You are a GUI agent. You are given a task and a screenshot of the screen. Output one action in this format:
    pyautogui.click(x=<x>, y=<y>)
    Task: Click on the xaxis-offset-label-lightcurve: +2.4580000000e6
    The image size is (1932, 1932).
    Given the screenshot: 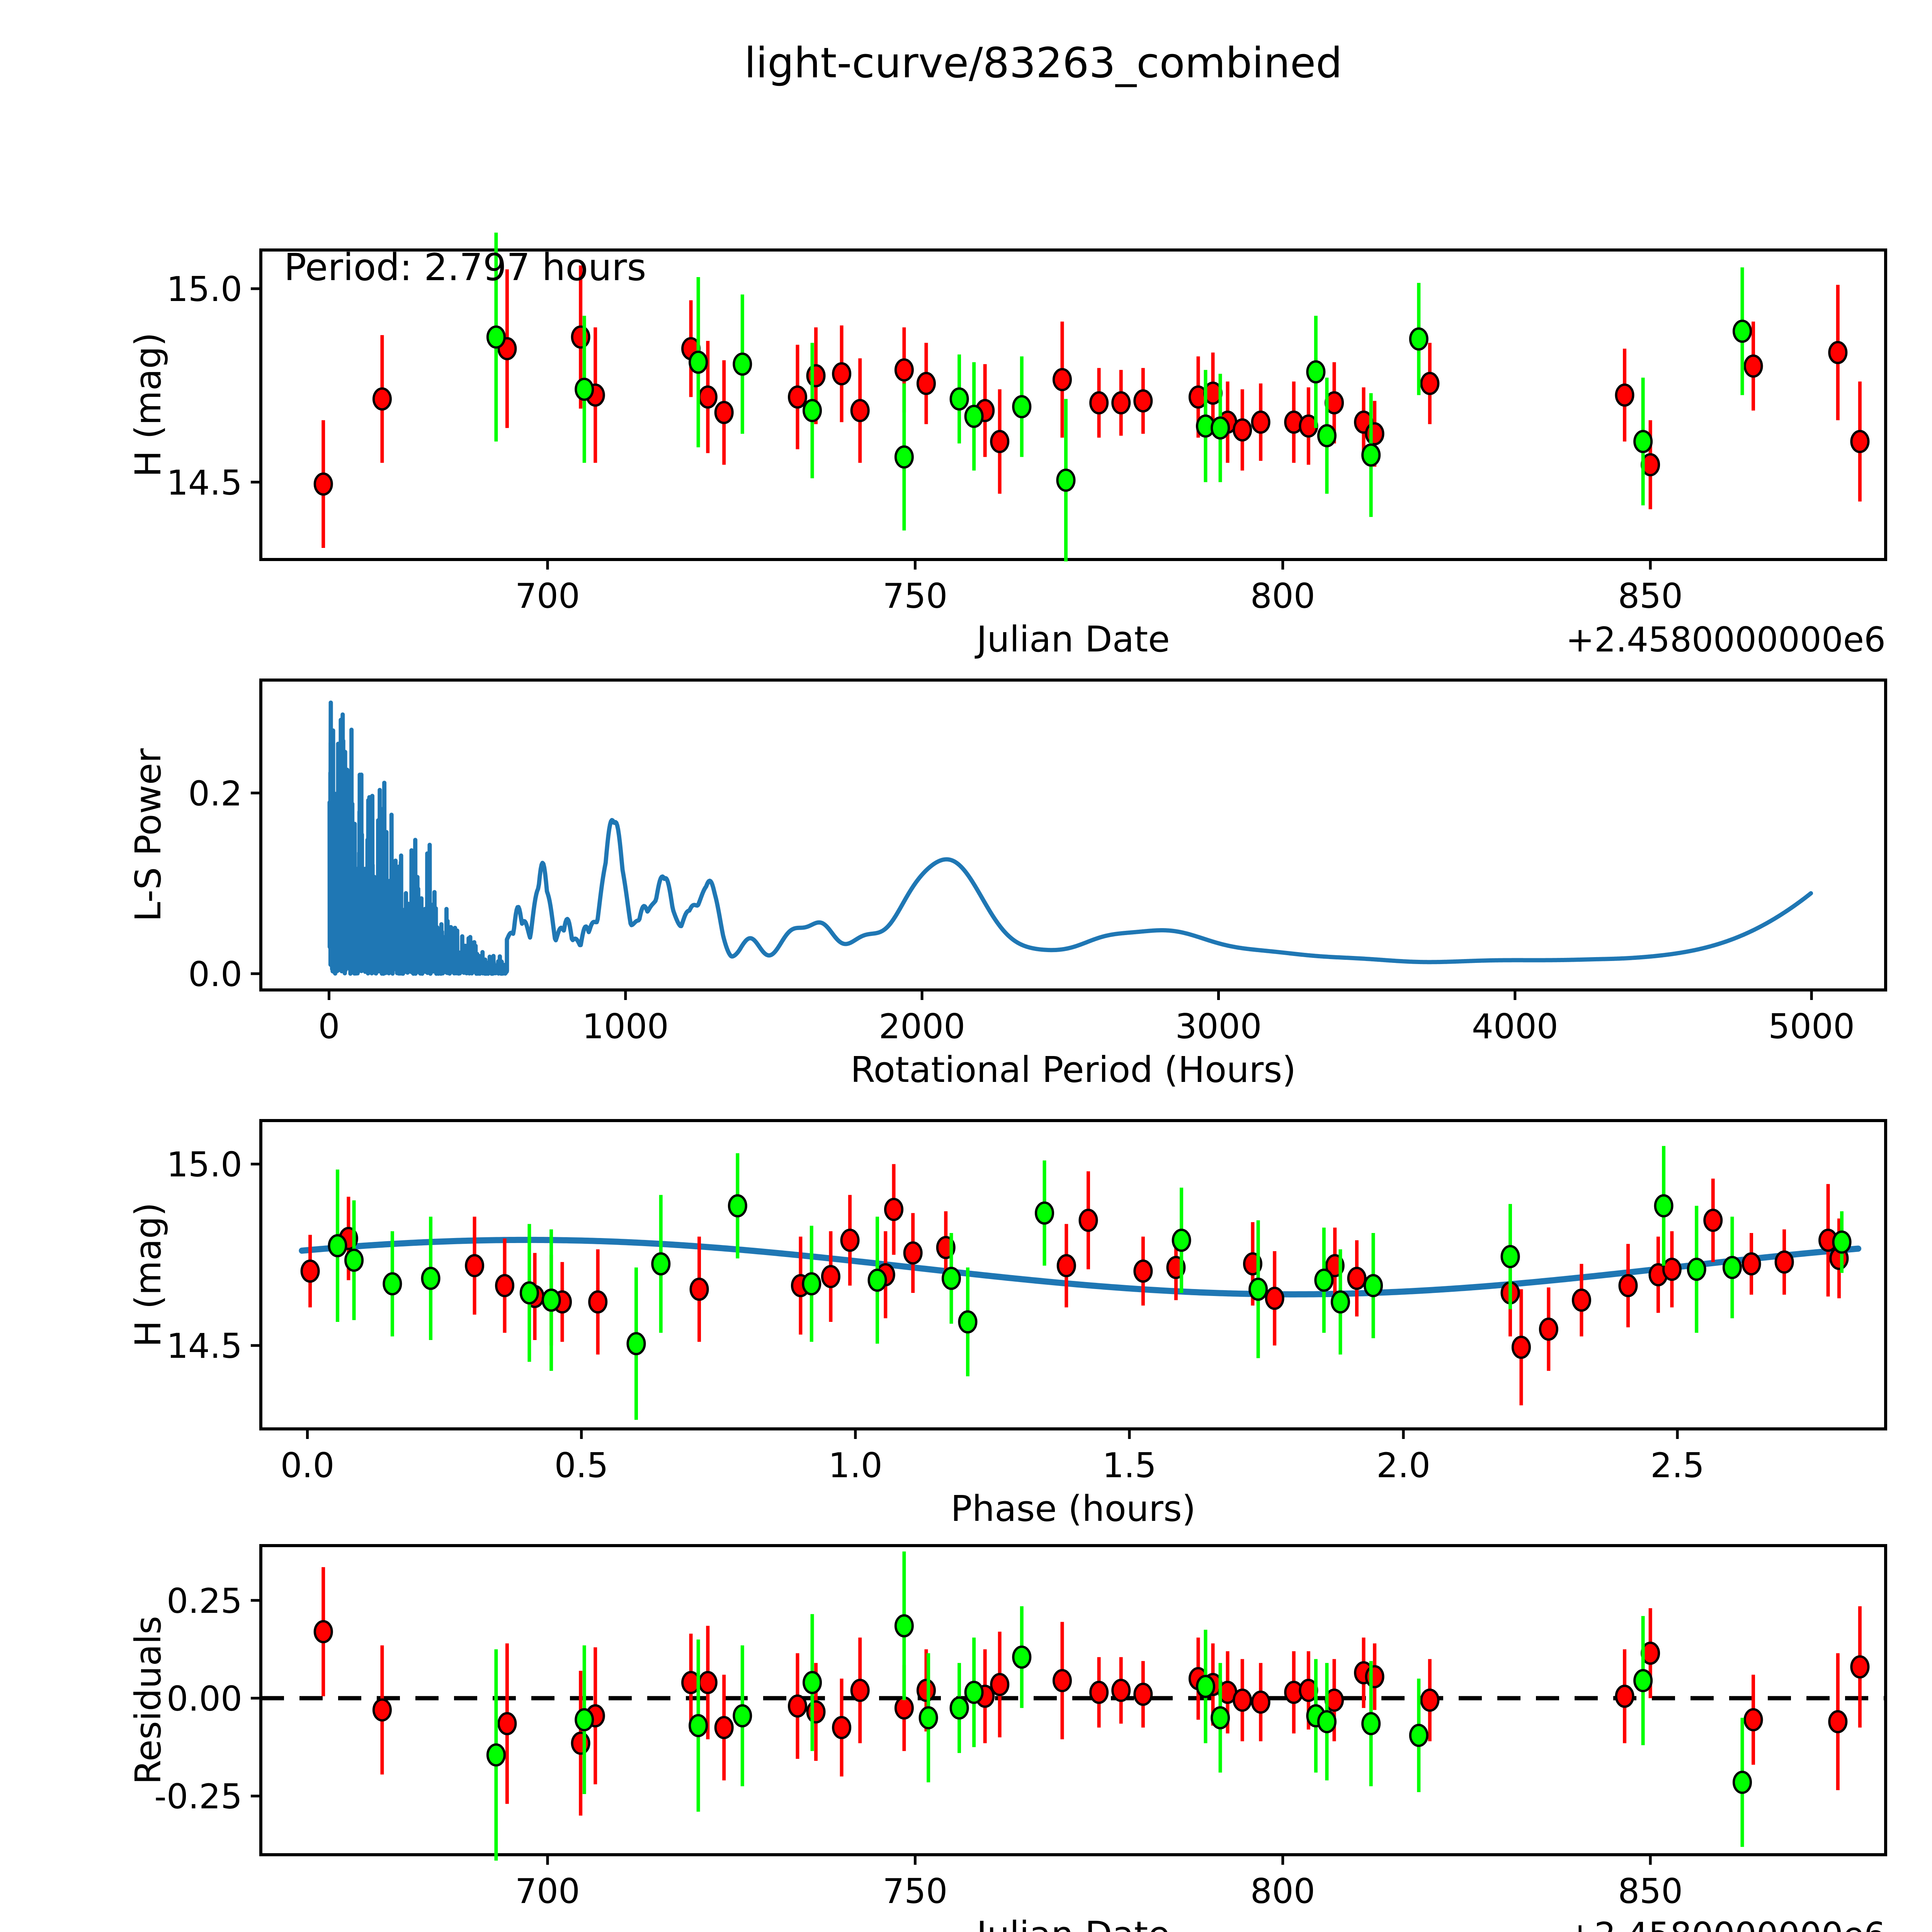 What is the action you would take?
    pyautogui.click(x=1726, y=640)
    